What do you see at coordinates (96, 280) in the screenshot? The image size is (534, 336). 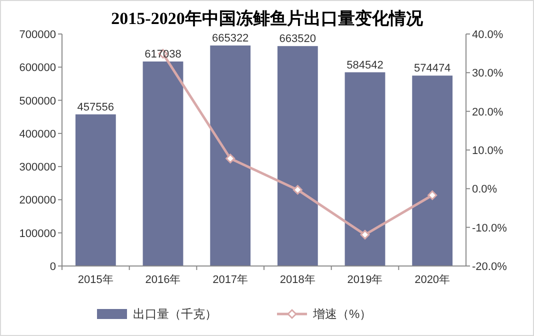 I see `x-tick-label: 2015年` at bounding box center [96, 280].